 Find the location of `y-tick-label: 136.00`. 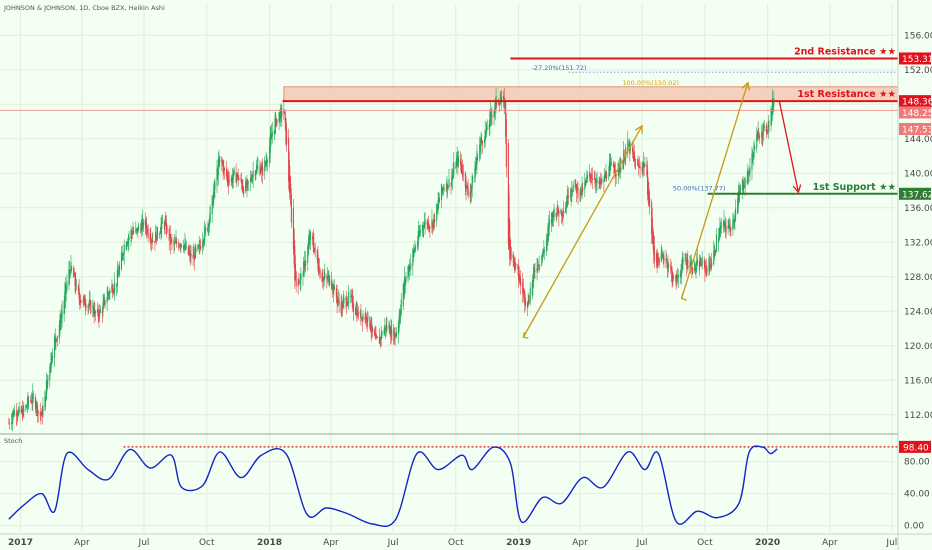

y-tick-label: 136.00 is located at coordinates (918, 209).